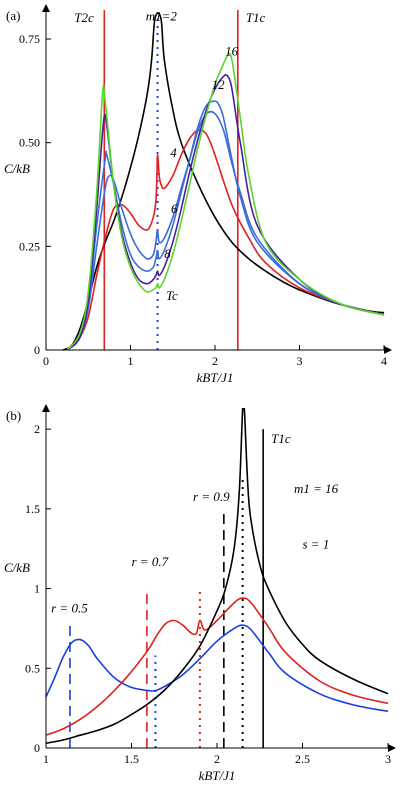 Image resolution: width=403 pixels, height=792 pixels. Describe the element at coordinates (167, 253) in the screenshot. I see `annotation-5: 8` at that location.